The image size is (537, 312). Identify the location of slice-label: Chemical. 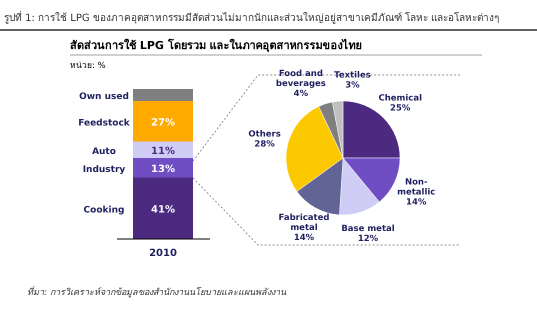
(400, 98).